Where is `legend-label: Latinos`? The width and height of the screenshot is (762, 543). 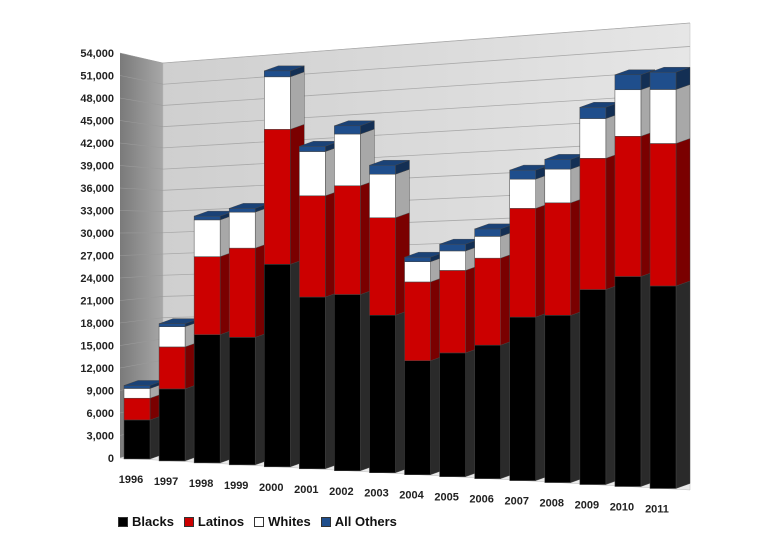 legend-label: Latinos is located at coordinates (221, 521).